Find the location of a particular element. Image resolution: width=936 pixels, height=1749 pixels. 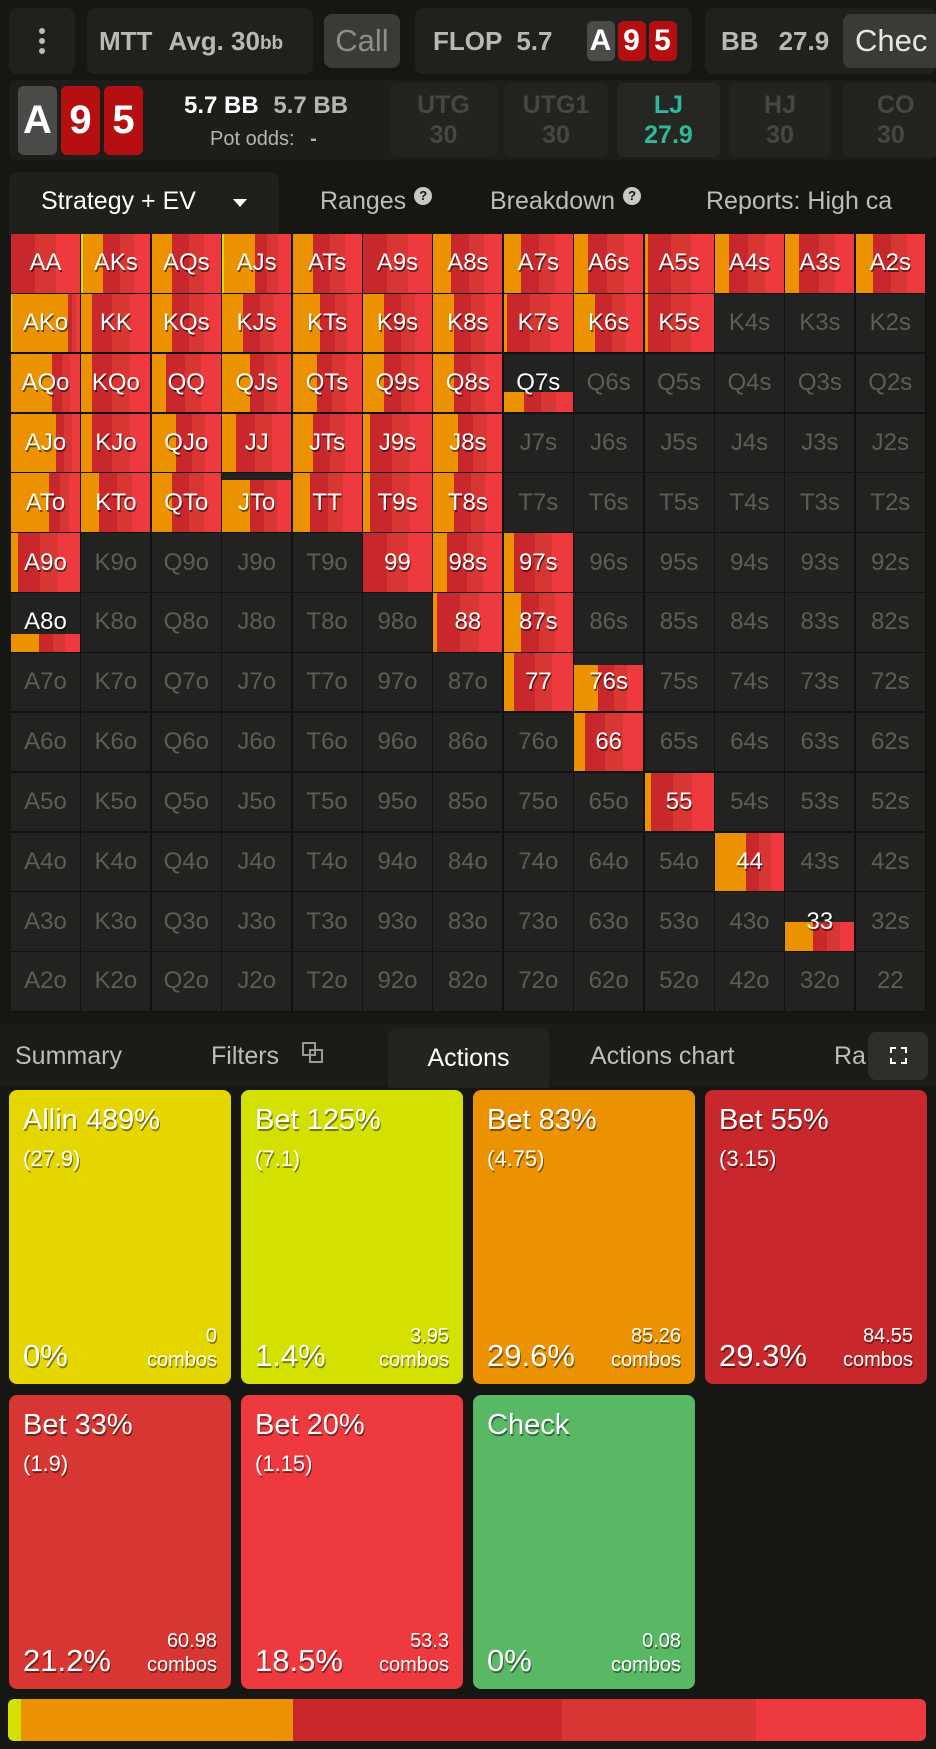

hand-cell: K8s is located at coordinates (468, 323).